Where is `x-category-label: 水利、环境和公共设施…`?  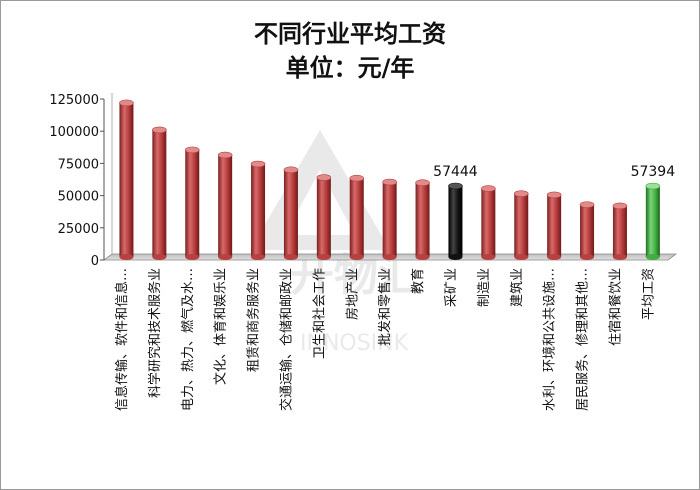 x-category-label: 水利、环境和公共设施… is located at coordinates (550, 339).